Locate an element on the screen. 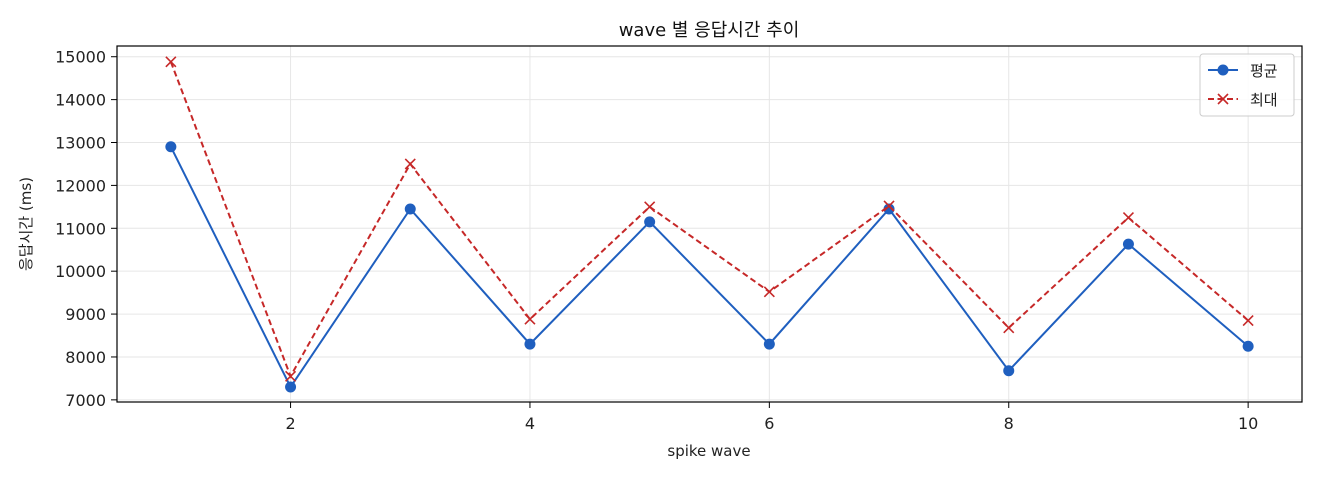 The height and width of the screenshot is (480, 1320). legend-label: 평균 is located at coordinates (1264, 71).